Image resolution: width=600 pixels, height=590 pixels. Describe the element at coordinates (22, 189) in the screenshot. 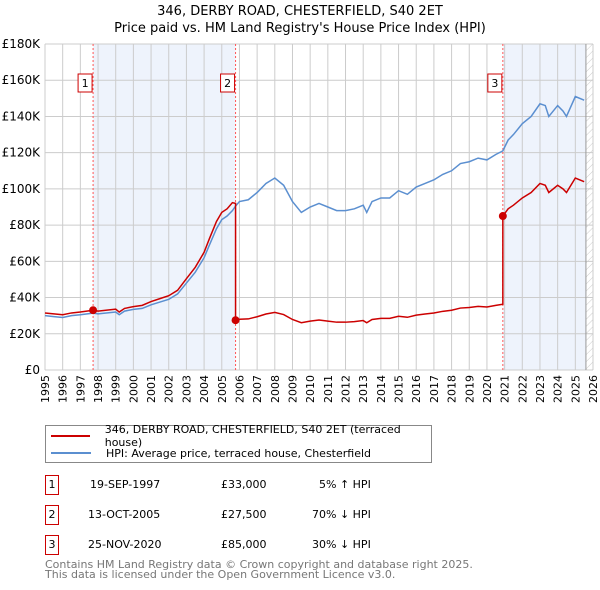

I see `y-tick-label: £100K` at that location.